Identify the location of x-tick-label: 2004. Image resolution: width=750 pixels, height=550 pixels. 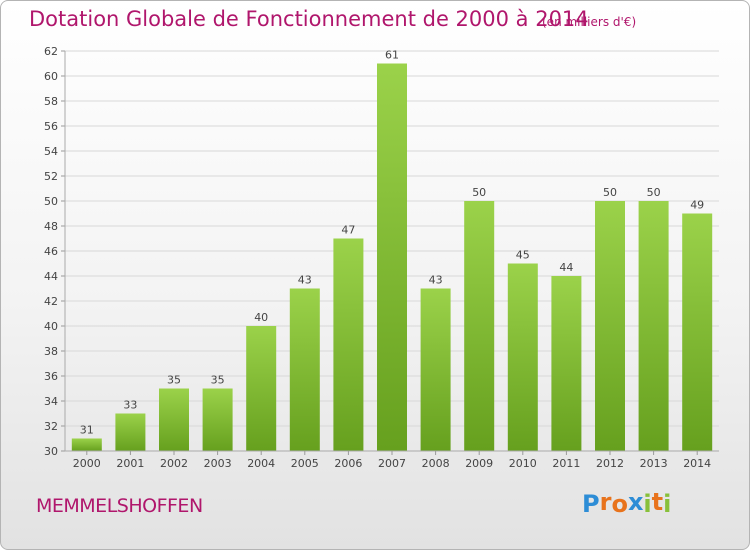
(261, 463).